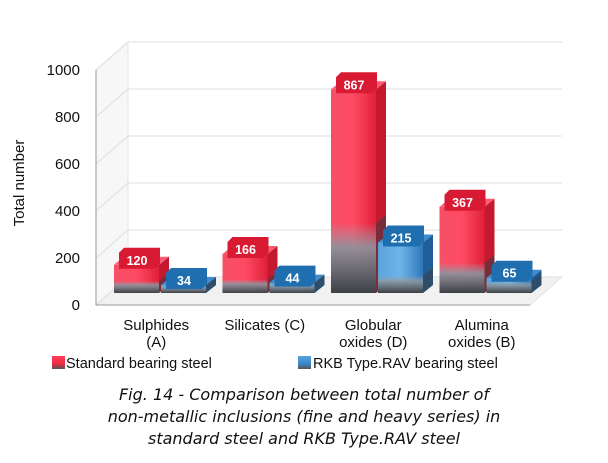  I want to click on data-label: 367, so click(462, 203).